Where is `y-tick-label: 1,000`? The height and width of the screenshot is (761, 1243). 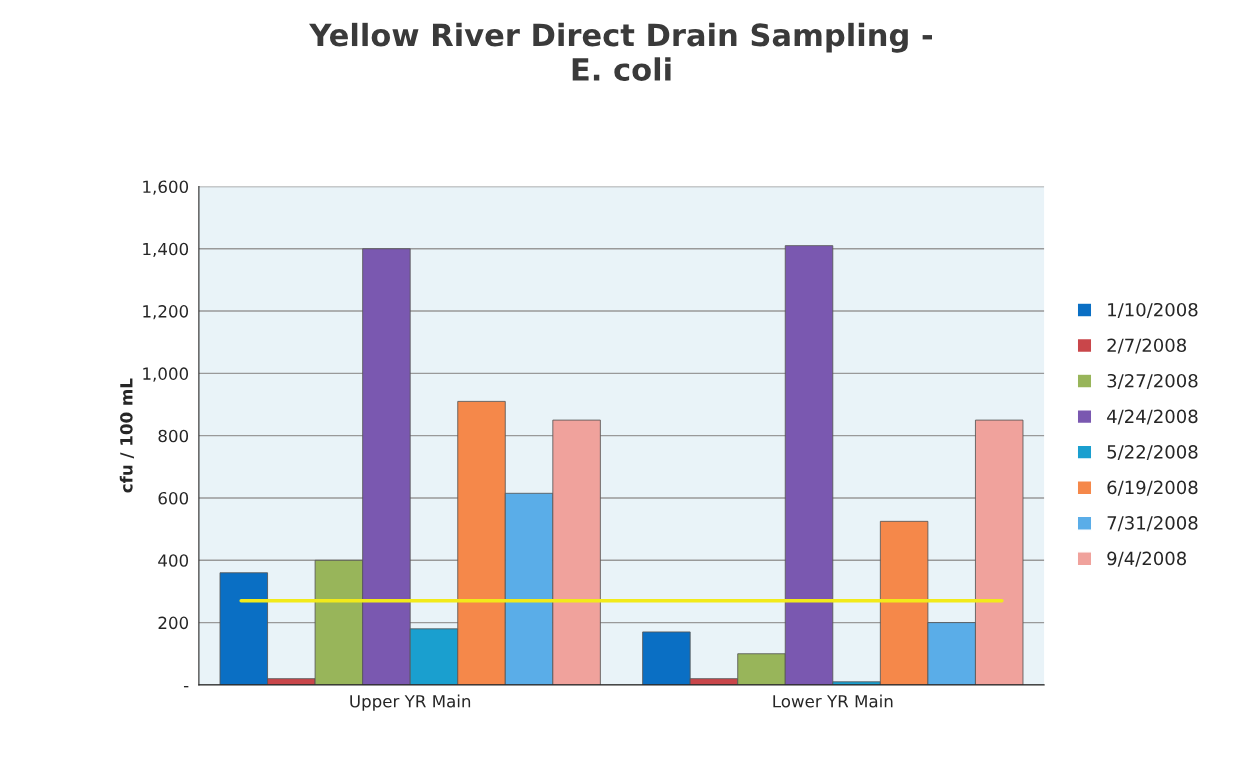
y-tick-label: 1,000 is located at coordinates (166, 374).